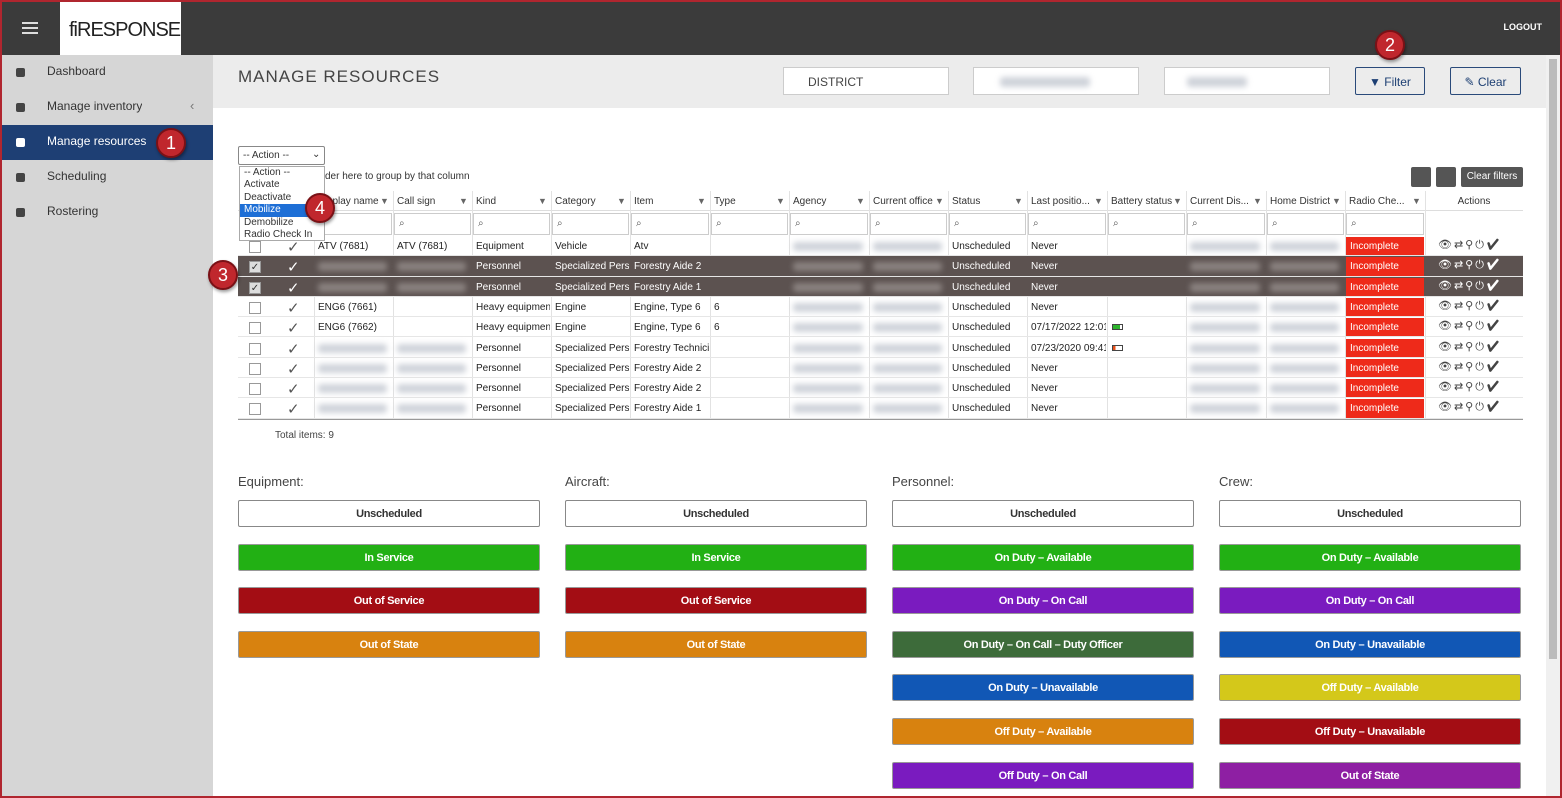 Image resolution: width=1562 pixels, height=798 pixels. I want to click on status-button: On Duty – On Call – Duty Officer, so click(1043, 644).